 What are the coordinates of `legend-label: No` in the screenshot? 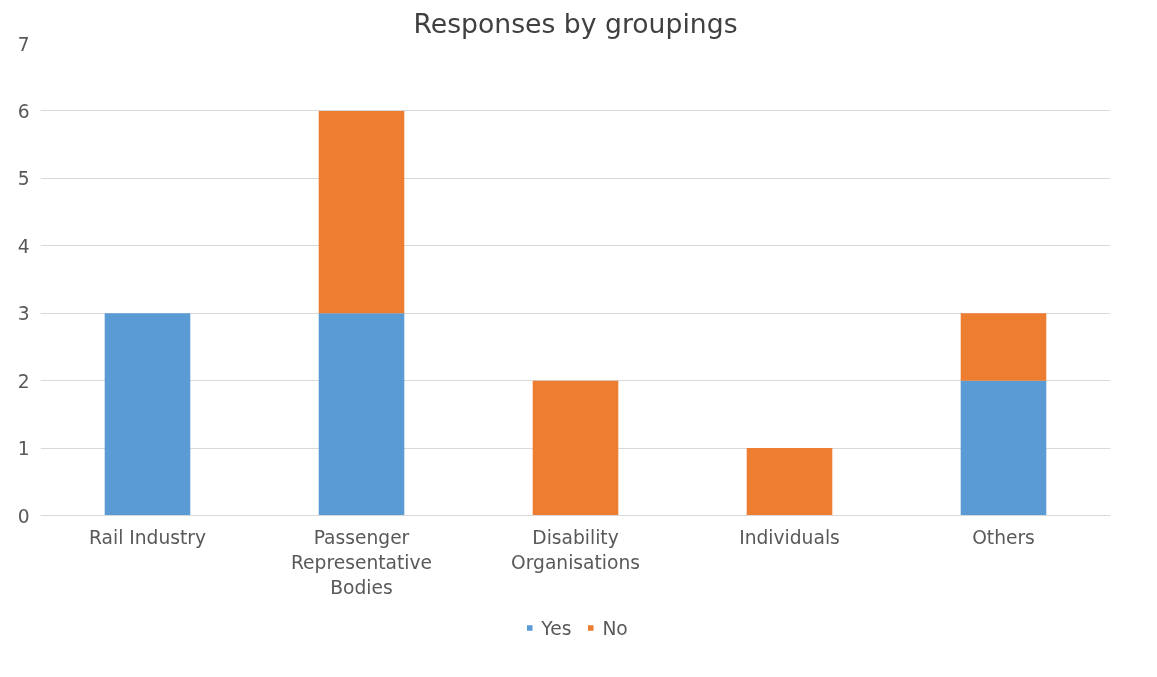 It's located at (615, 627).